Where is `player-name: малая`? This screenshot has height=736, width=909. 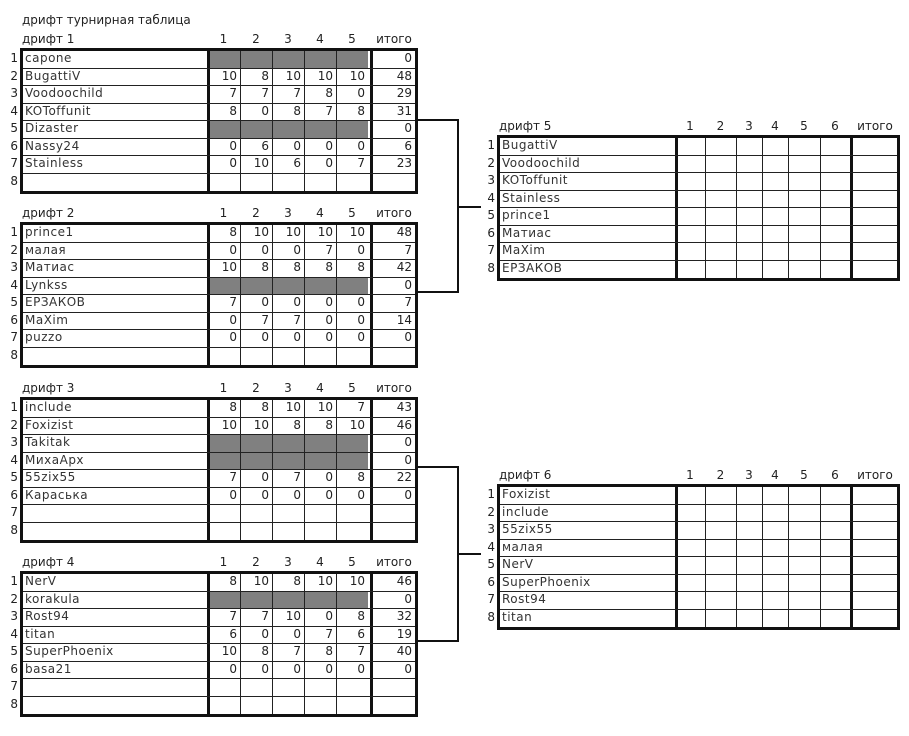 player-name: малая is located at coordinates (46, 250).